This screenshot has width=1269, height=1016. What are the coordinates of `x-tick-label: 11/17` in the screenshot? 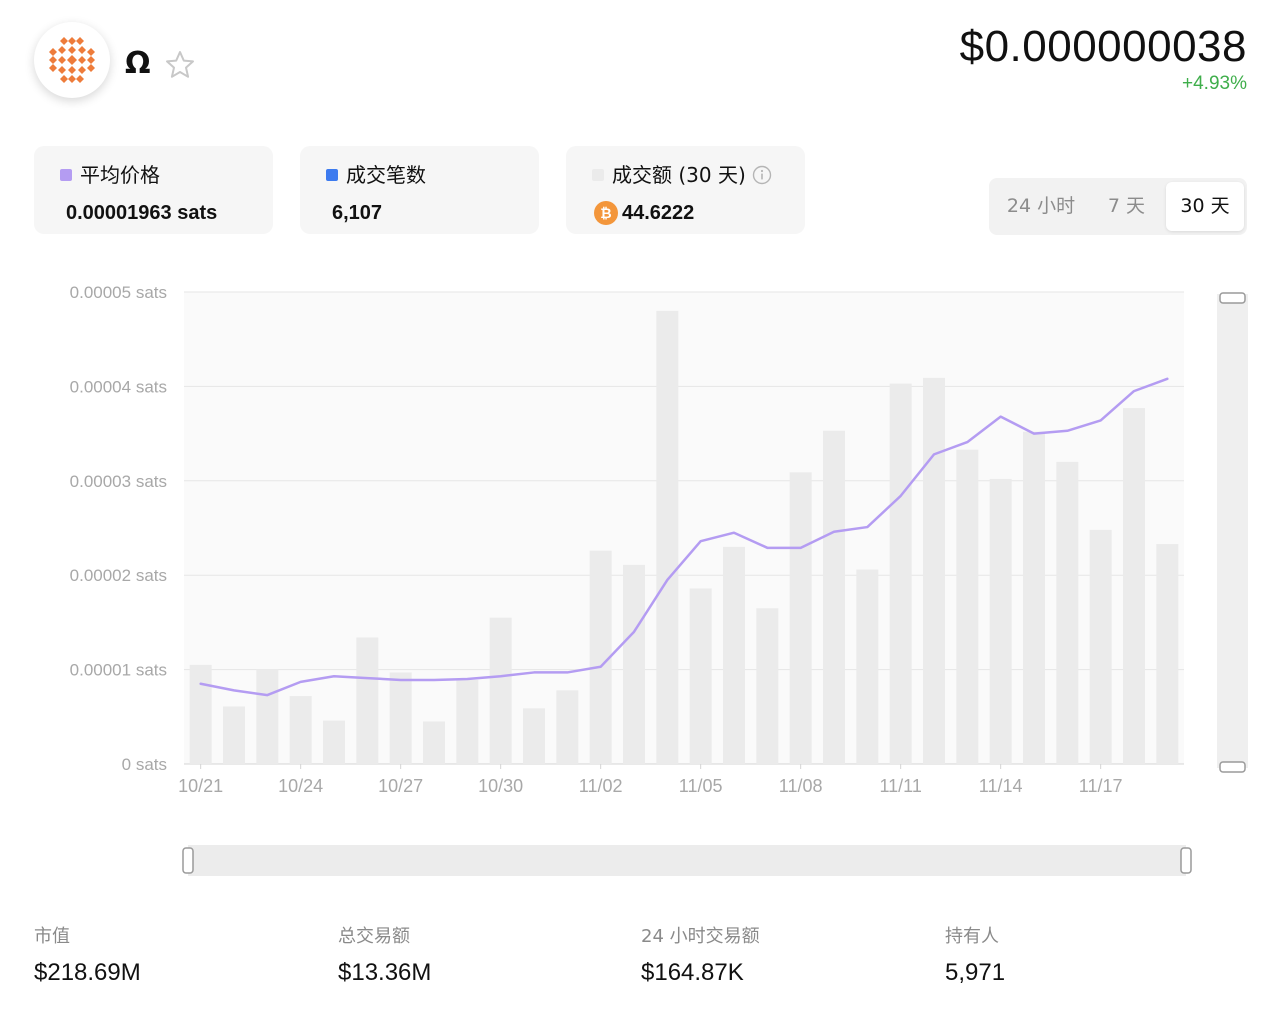 It's located at (1101, 786).